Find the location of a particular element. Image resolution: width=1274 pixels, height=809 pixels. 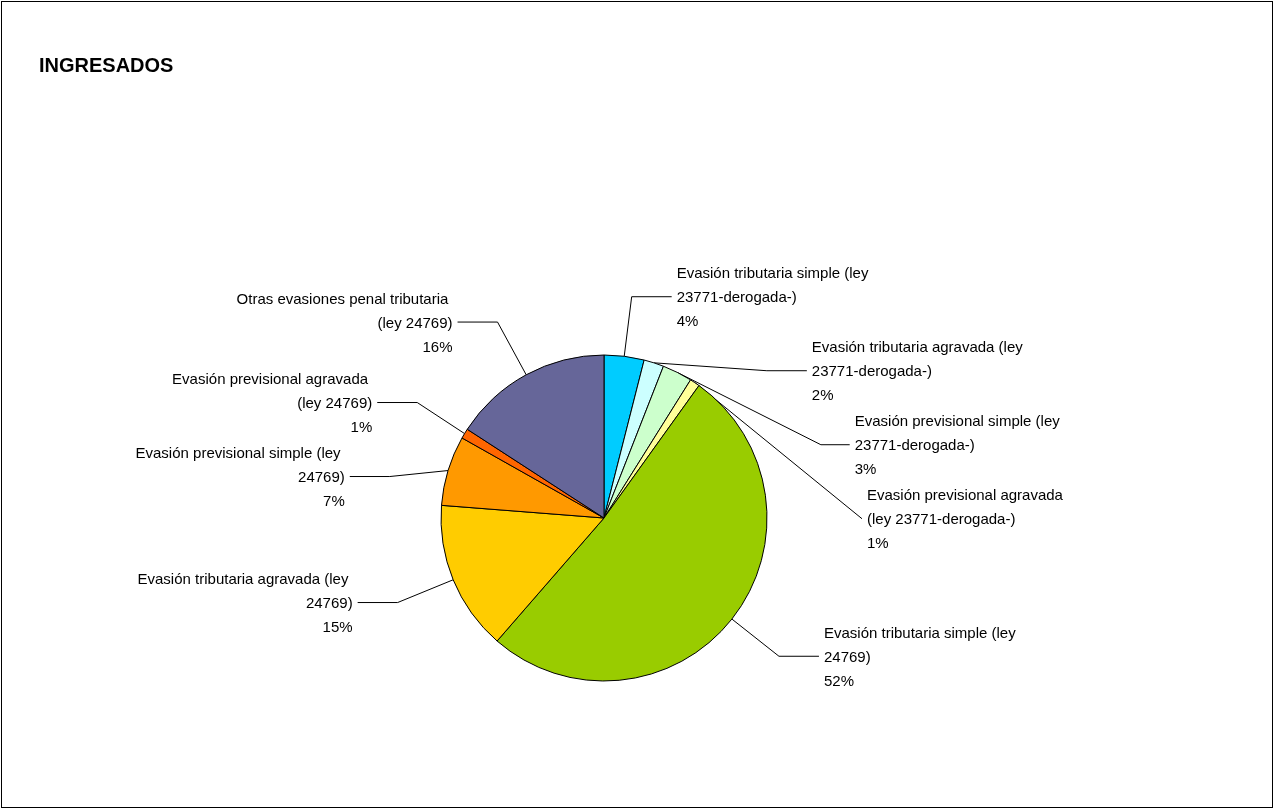

slice-label: Evasión tributaria simple (ley 24769) is located at coordinates (921, 644).